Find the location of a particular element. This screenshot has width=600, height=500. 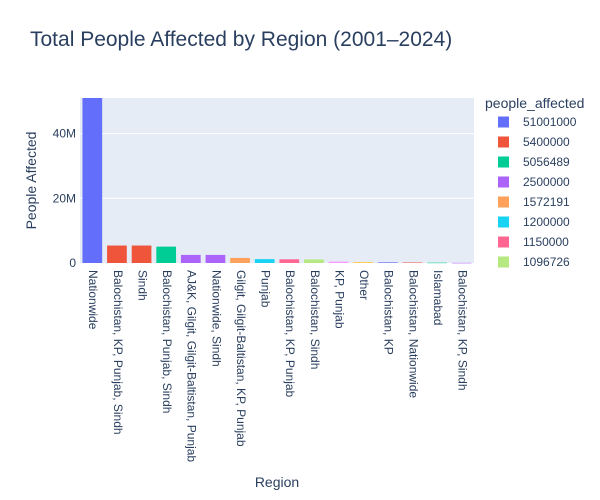

x-tick-label: Other is located at coordinates (364, 285).